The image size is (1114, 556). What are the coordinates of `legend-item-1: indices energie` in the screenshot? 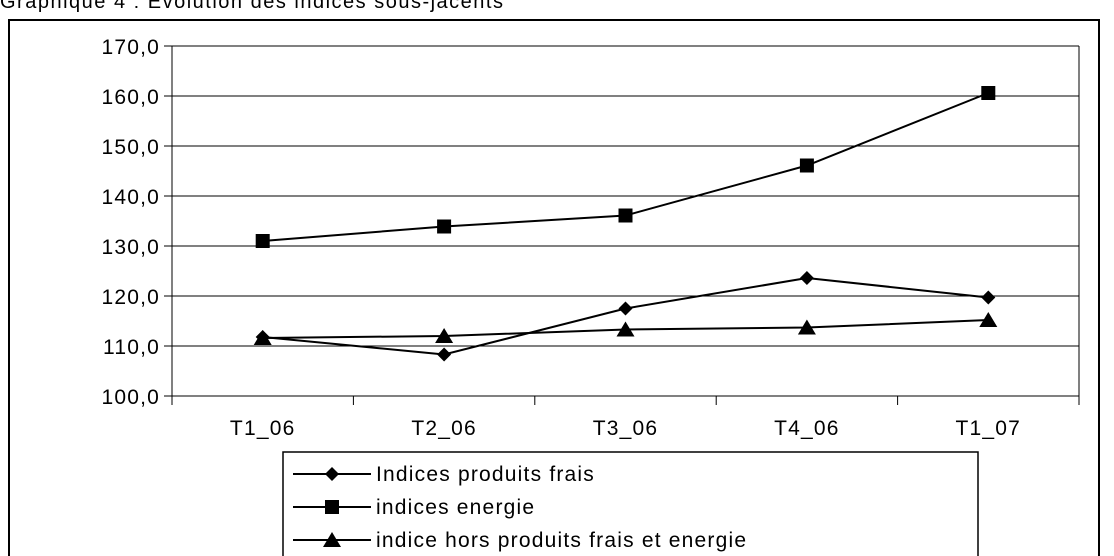 It's located at (414, 507).